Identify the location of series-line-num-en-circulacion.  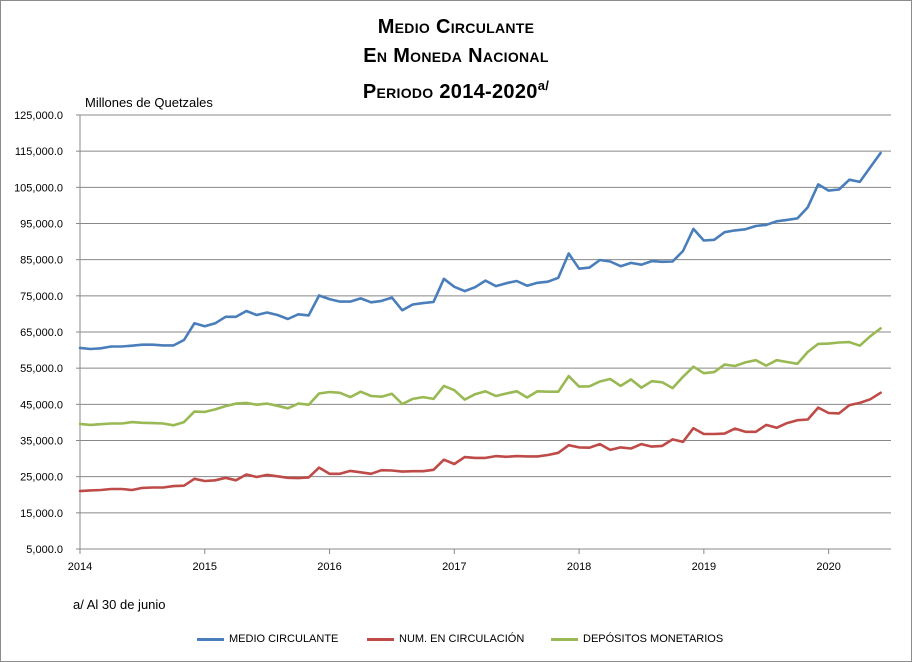
(480, 442).